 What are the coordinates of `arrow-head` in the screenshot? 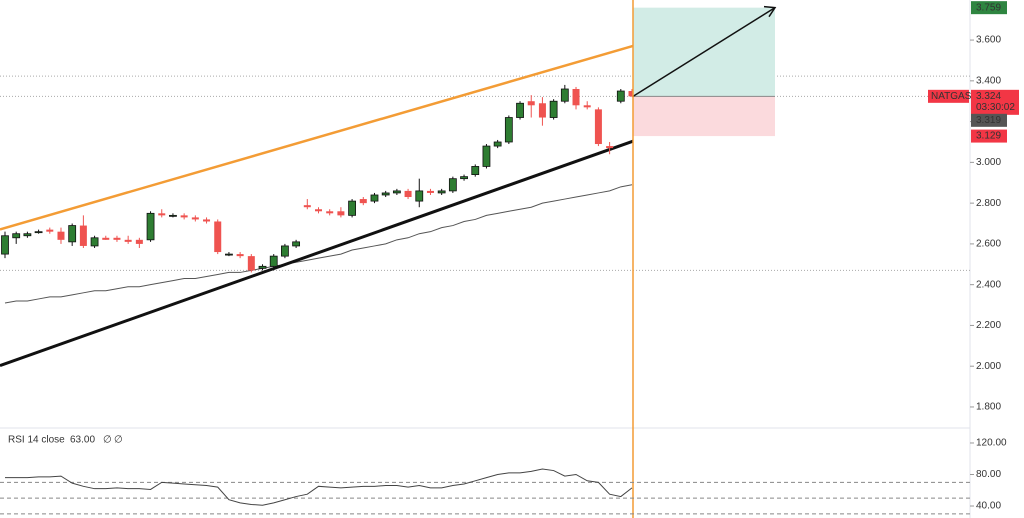 It's located at (770, 11).